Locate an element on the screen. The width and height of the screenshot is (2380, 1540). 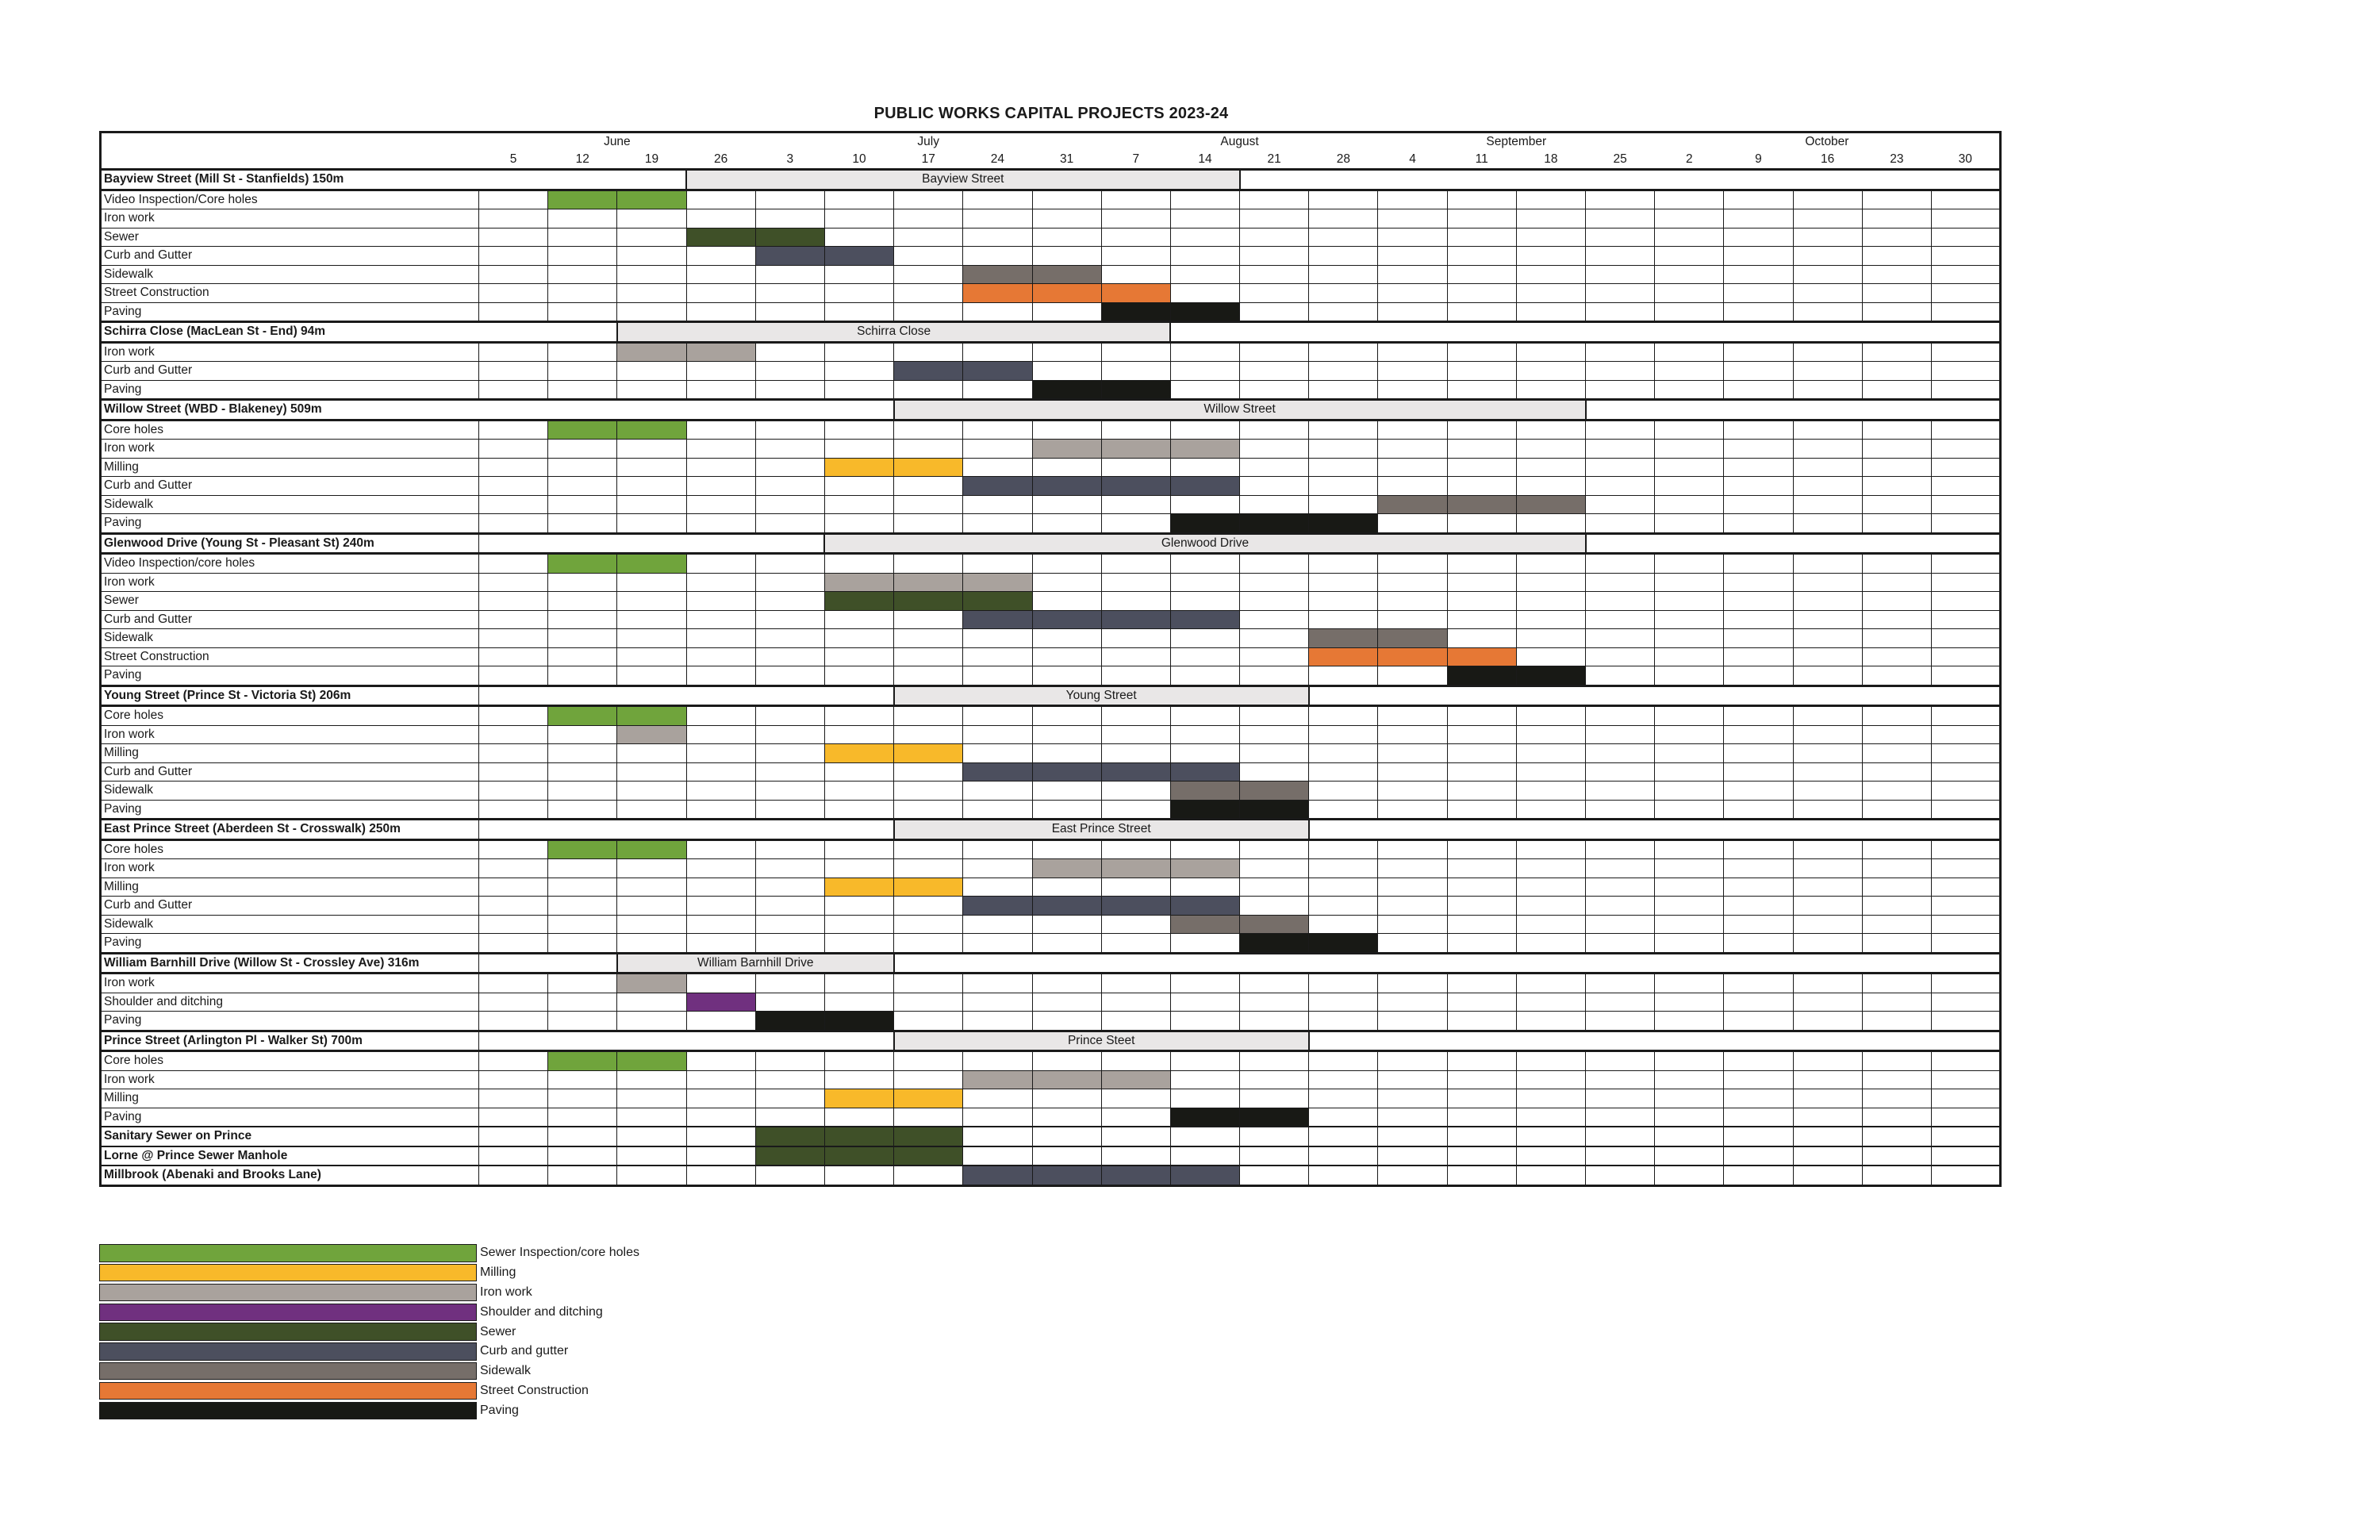
task-row: Curb and Gutter is located at coordinates (1051, 906).